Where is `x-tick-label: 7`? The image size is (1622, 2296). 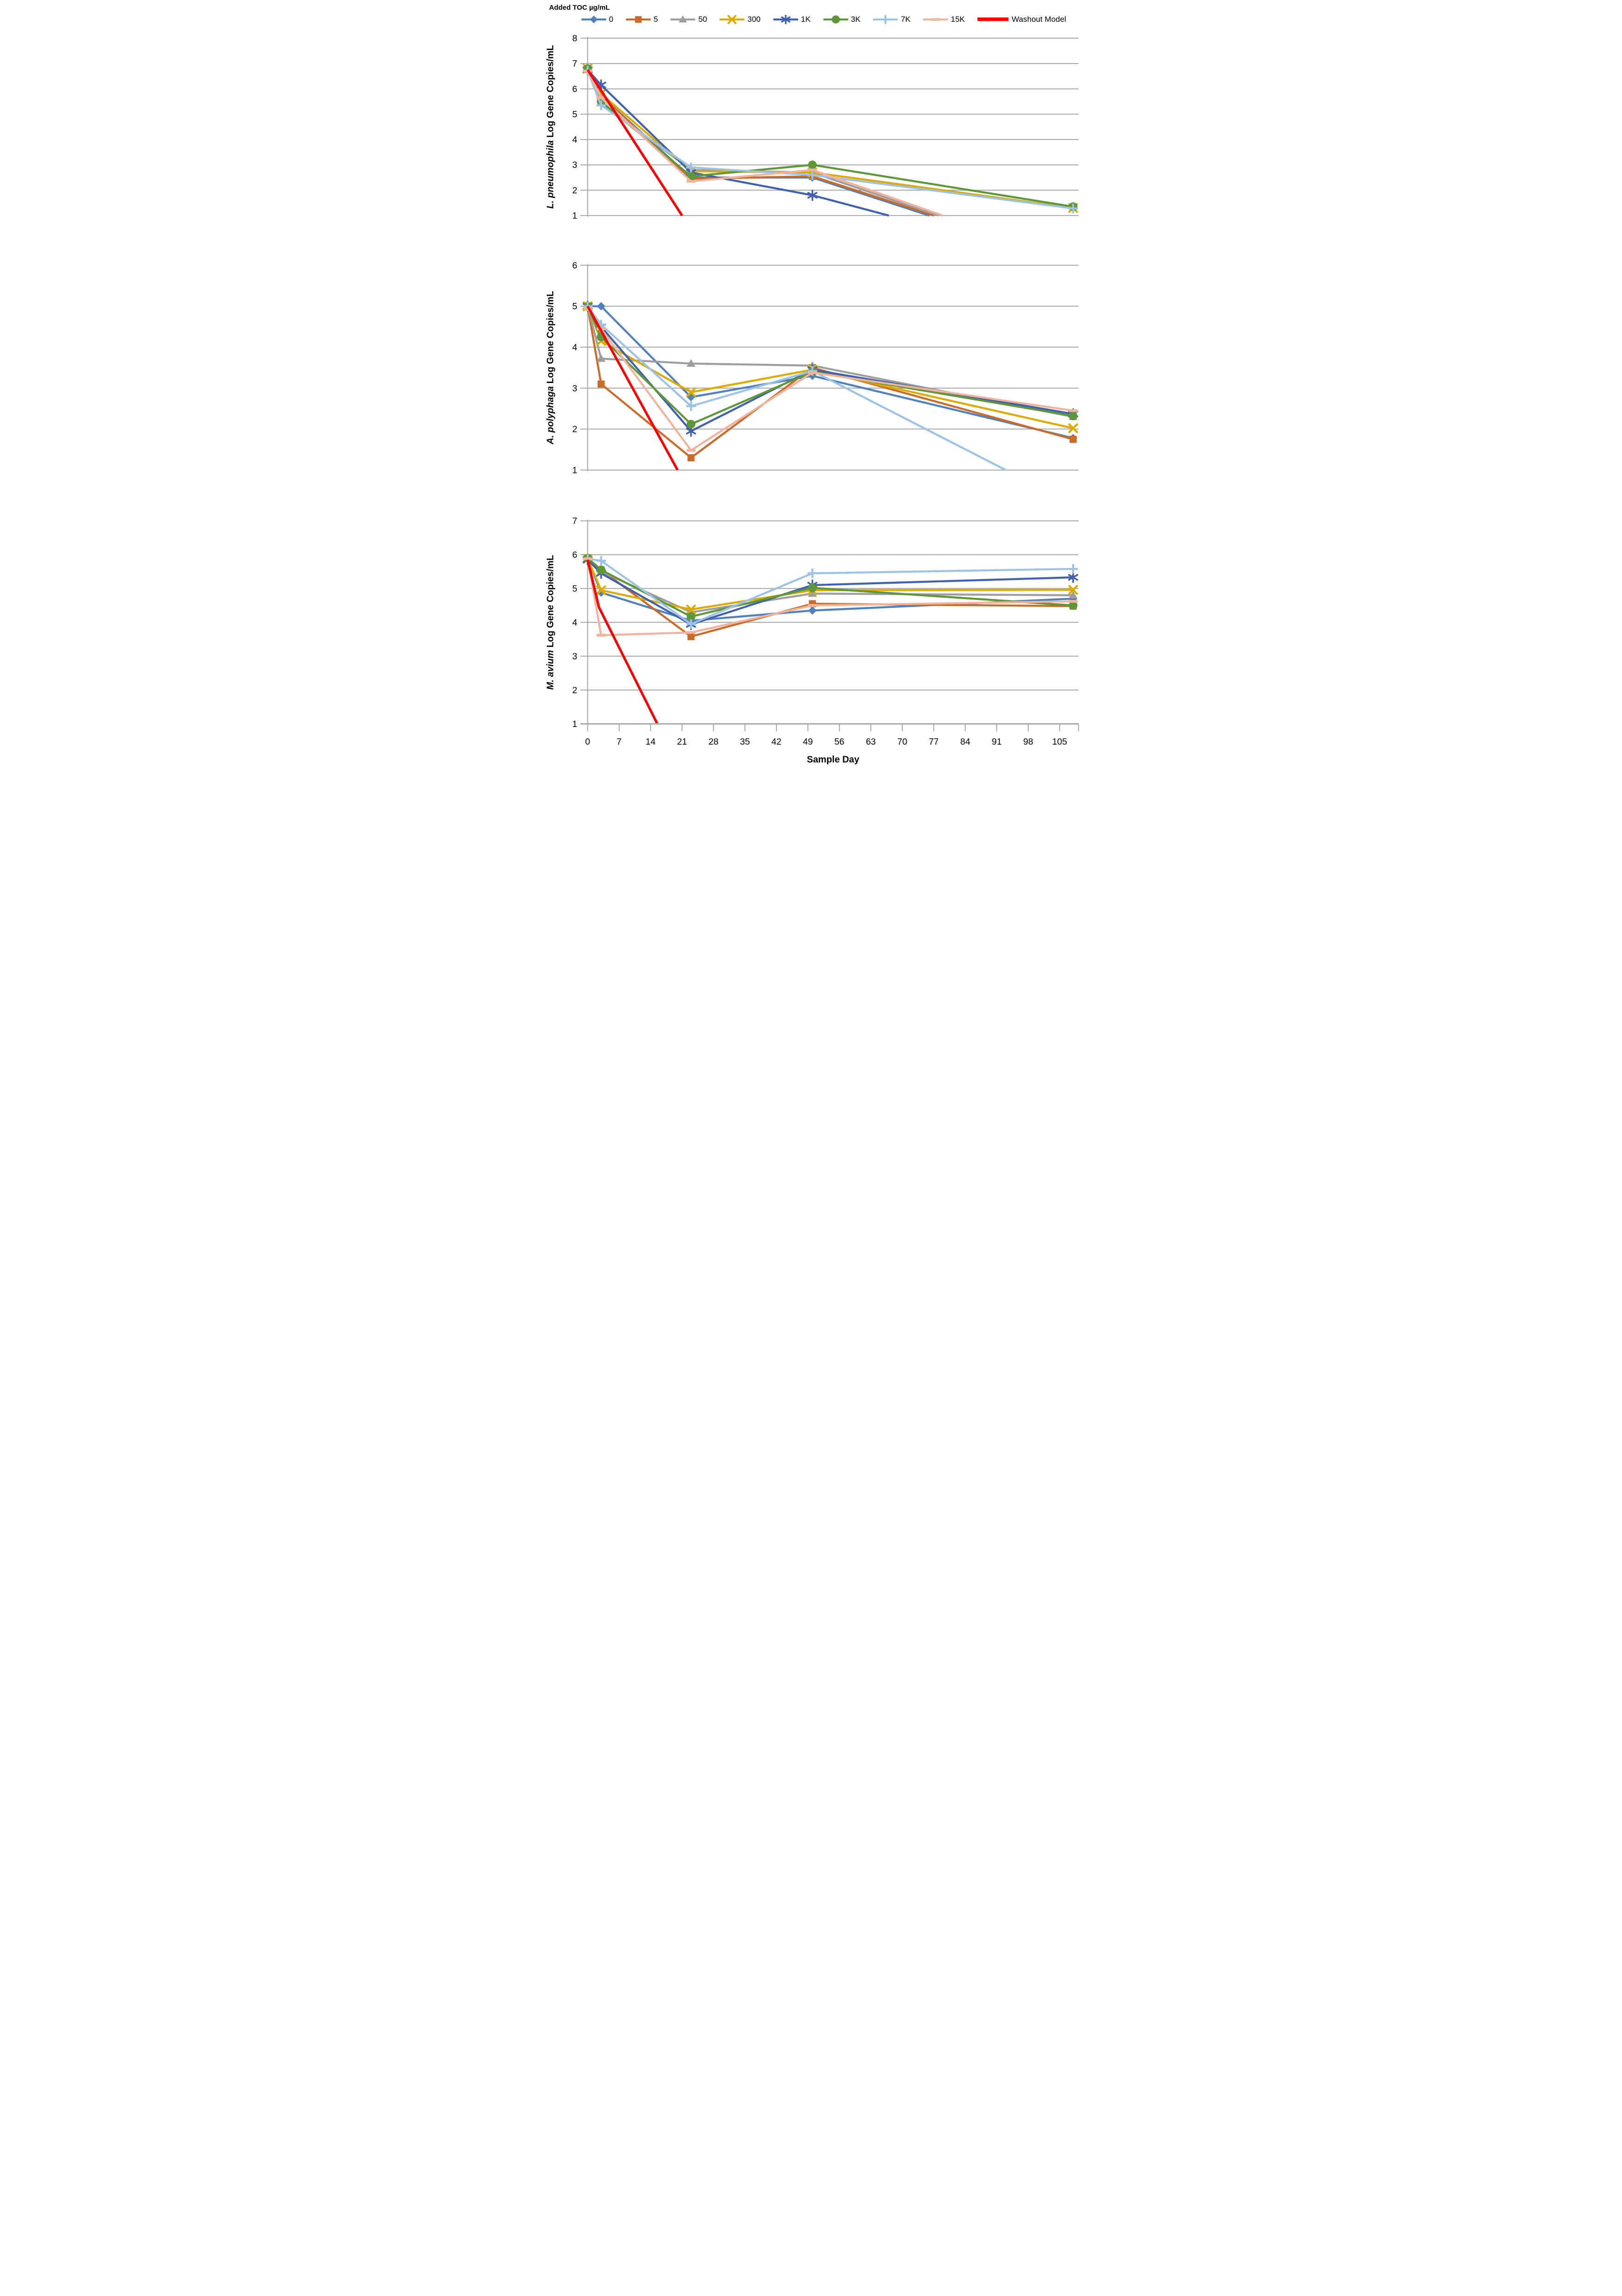
x-tick-label: 7 is located at coordinates (619, 742).